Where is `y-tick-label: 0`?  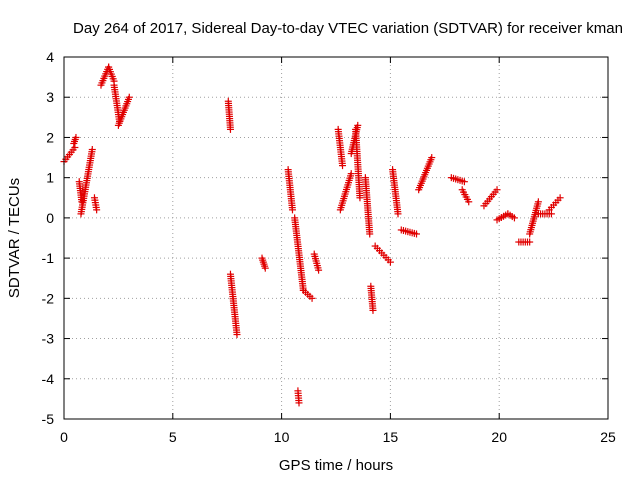 y-tick-label: 0 is located at coordinates (50, 218).